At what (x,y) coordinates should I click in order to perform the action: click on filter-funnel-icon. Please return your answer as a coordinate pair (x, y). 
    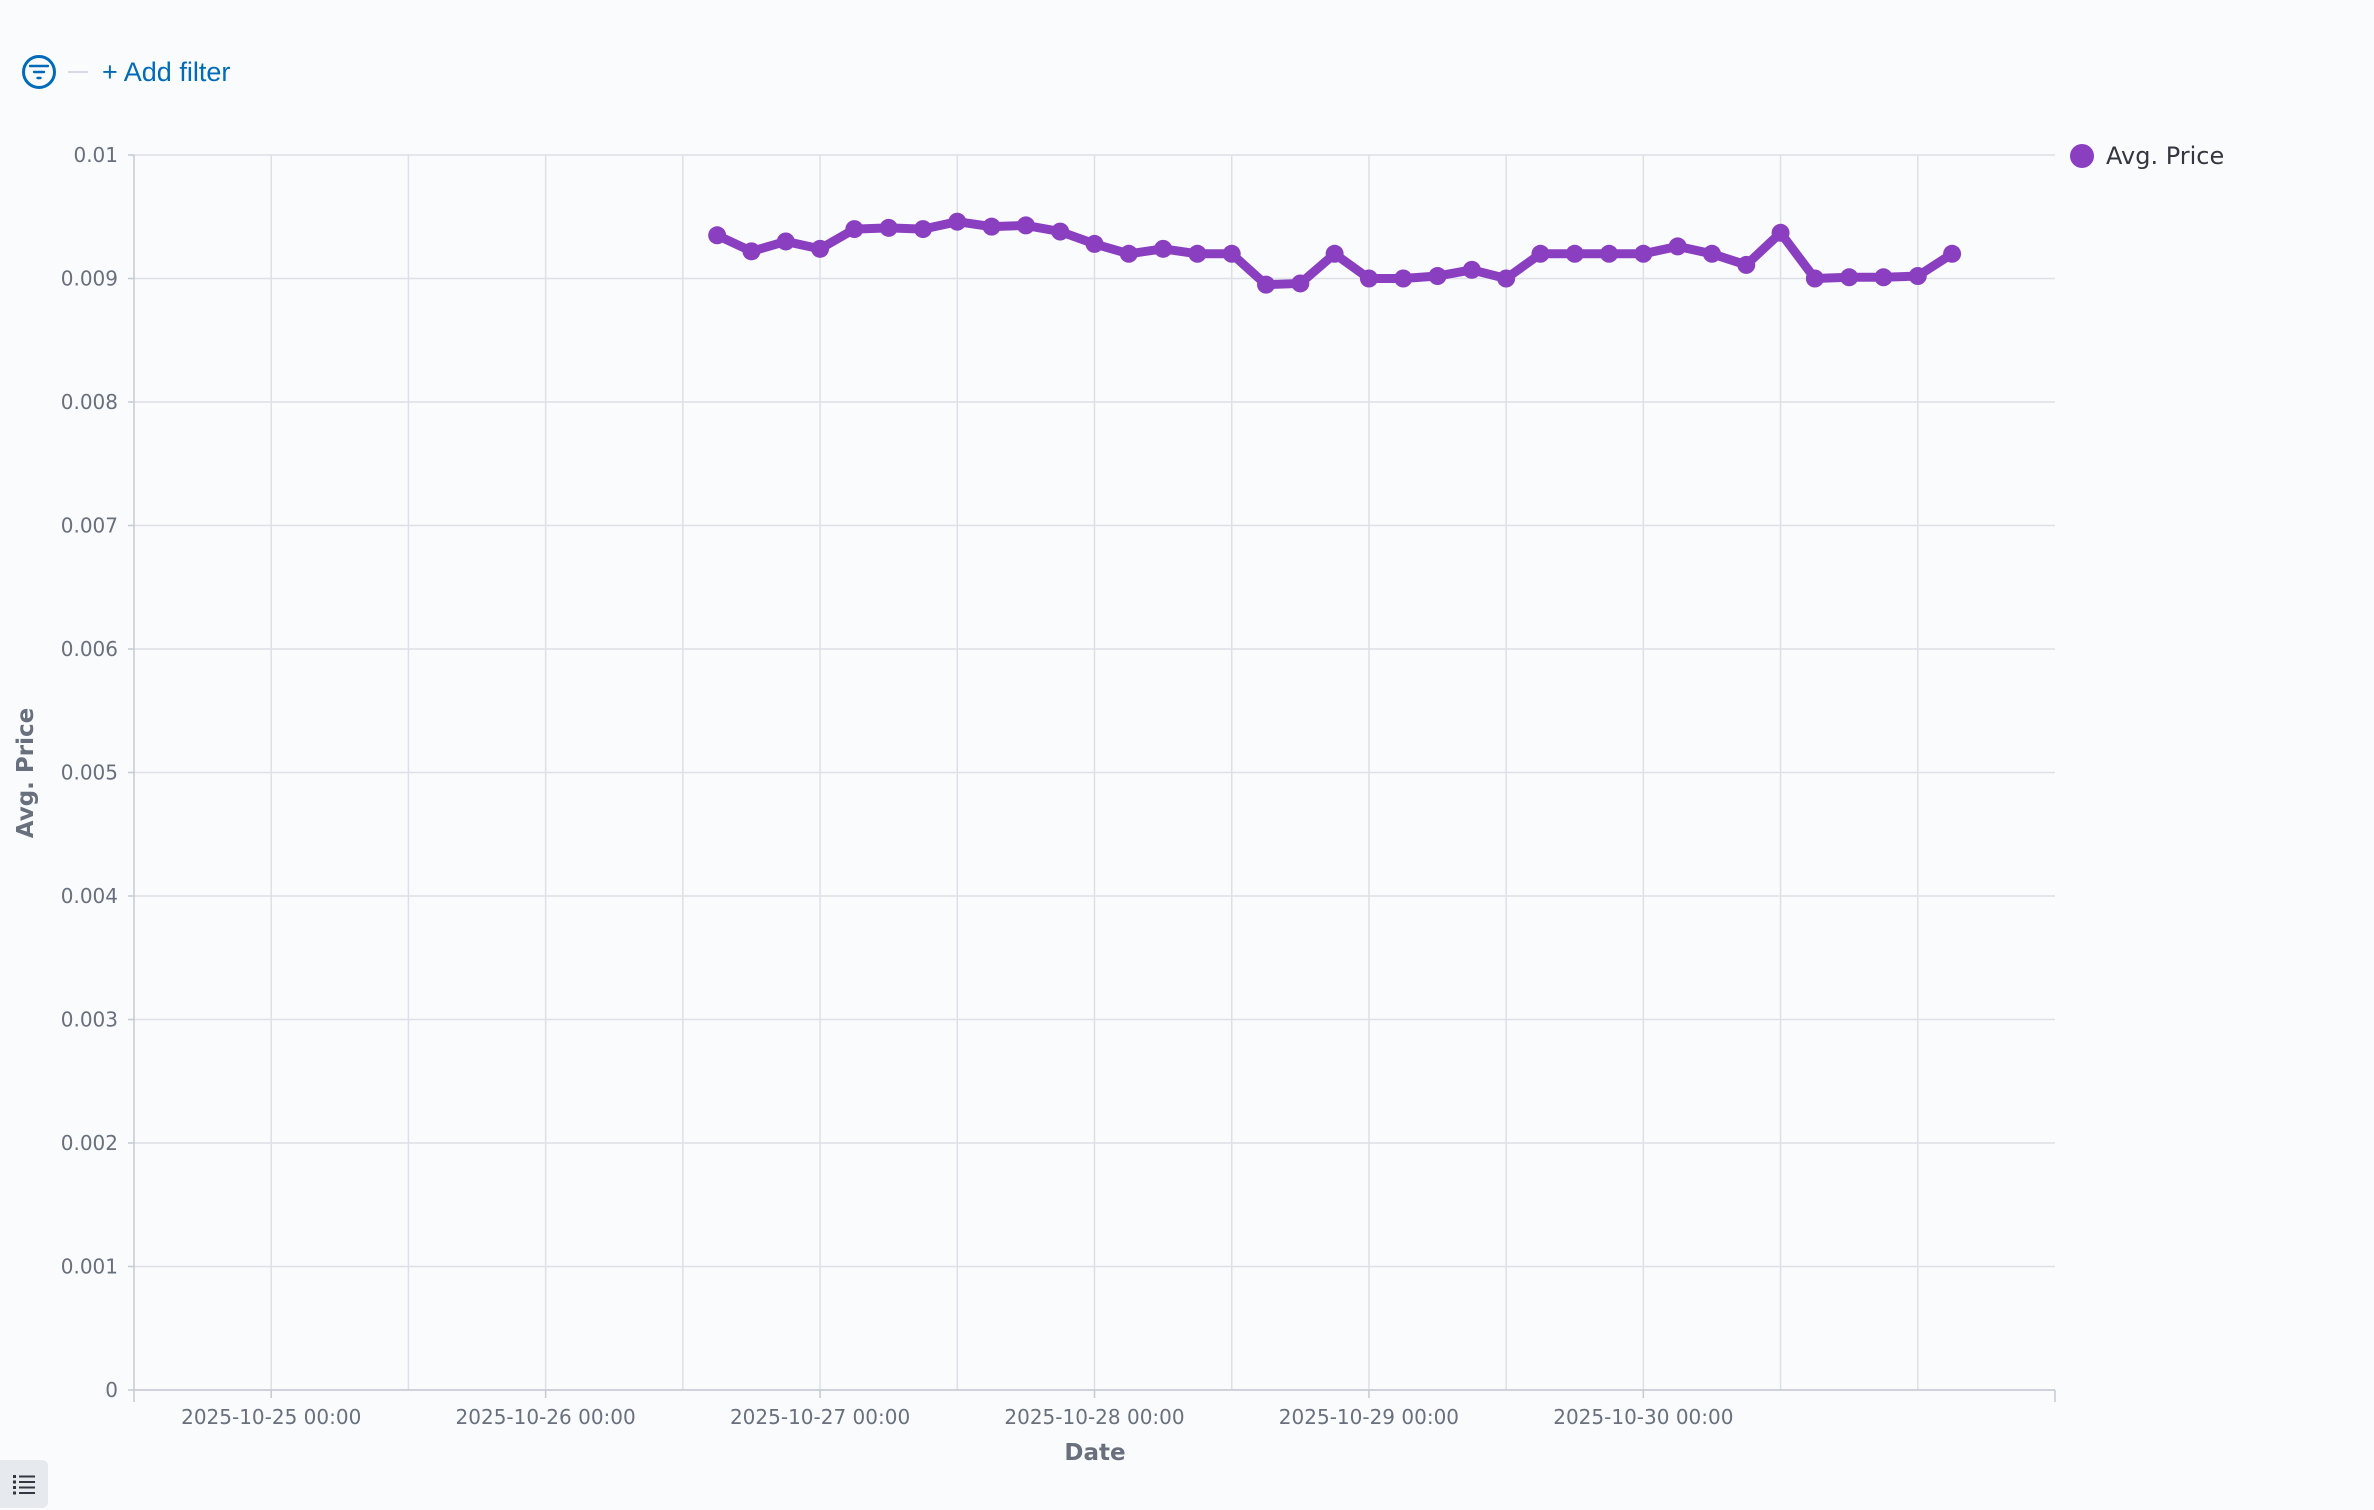
    Looking at the image, I should click on (39, 72).